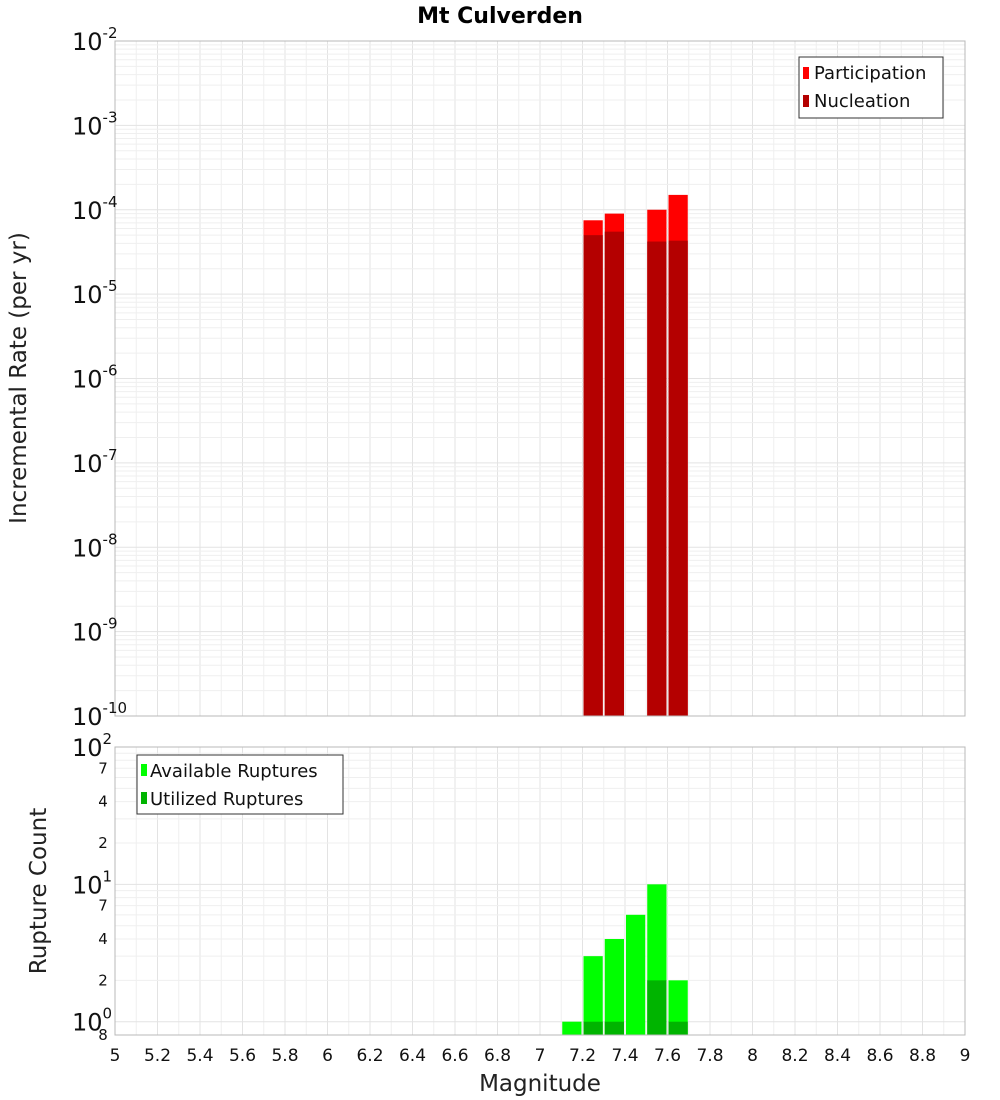 The width and height of the screenshot is (1000, 1100). What do you see at coordinates (103, 1035) in the screenshot?
I see `bottom-y-minor-tick-label: 8` at bounding box center [103, 1035].